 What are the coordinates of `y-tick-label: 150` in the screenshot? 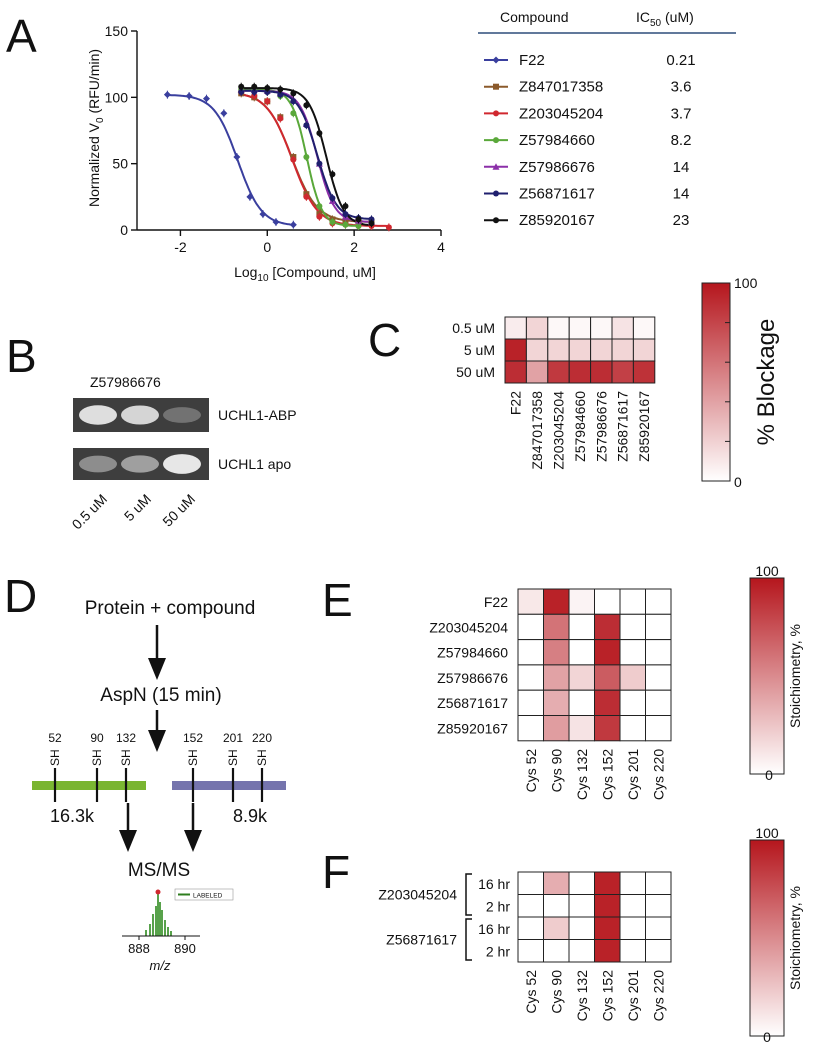 It's located at (117, 31).